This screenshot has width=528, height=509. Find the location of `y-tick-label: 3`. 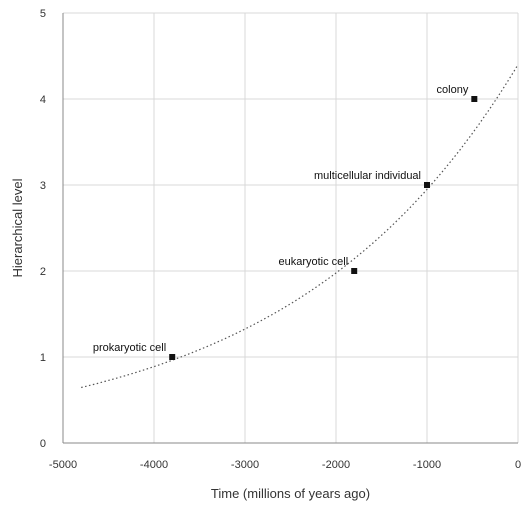

y-tick-label: 3 is located at coordinates (43, 186).